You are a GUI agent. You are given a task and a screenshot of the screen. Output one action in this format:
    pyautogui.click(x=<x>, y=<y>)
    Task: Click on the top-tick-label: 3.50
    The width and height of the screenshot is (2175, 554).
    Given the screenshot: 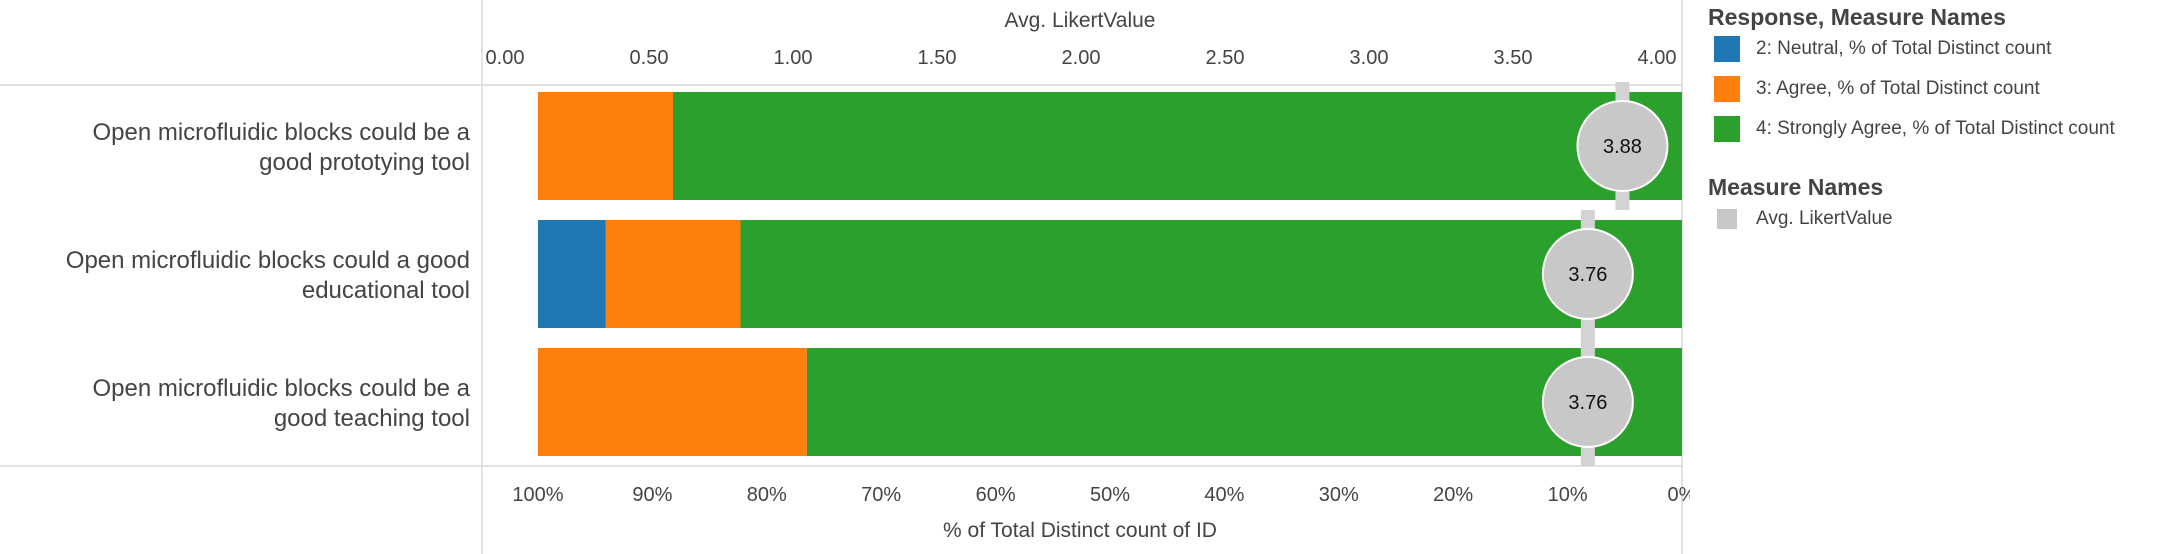 What is the action you would take?
    pyautogui.click(x=1513, y=58)
    